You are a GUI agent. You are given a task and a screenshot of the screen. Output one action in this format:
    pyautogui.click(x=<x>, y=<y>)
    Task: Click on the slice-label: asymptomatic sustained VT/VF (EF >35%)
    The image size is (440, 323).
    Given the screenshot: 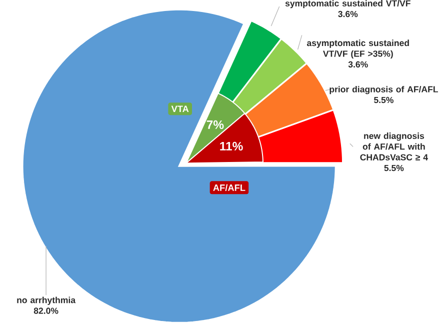 What is the action you would take?
    pyautogui.click(x=357, y=48)
    